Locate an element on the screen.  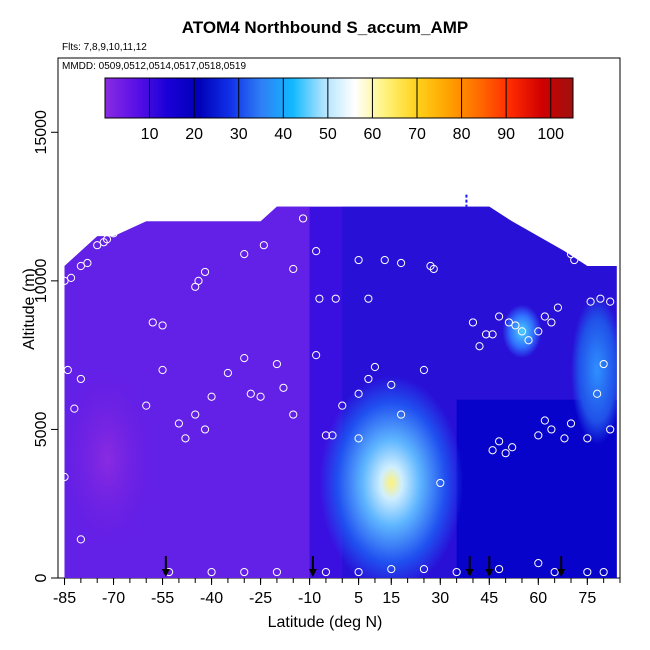
x-tick-label: -70 is located at coordinates (113, 598).